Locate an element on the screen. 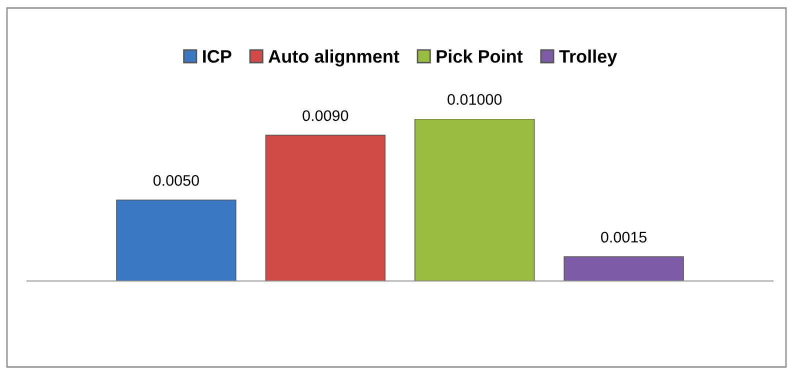 Image resolution: width=801 pixels, height=377 pixels. data-label: 0.0015 is located at coordinates (624, 237).